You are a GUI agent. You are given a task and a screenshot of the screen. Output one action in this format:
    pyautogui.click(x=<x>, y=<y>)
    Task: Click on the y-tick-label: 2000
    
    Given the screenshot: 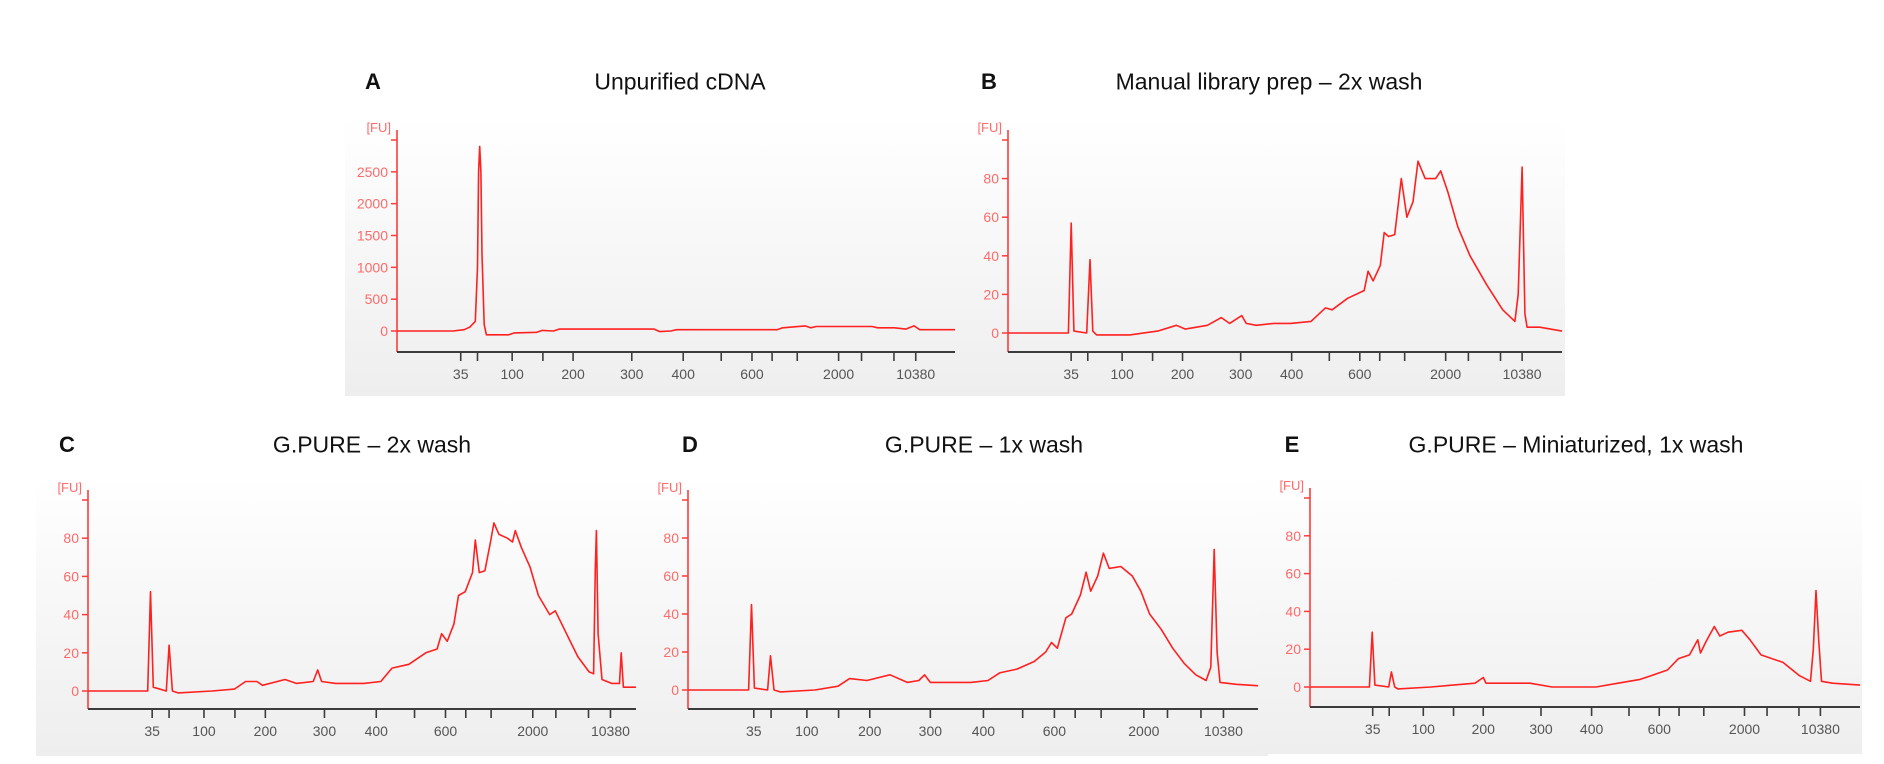 What is the action you would take?
    pyautogui.click(x=372, y=204)
    